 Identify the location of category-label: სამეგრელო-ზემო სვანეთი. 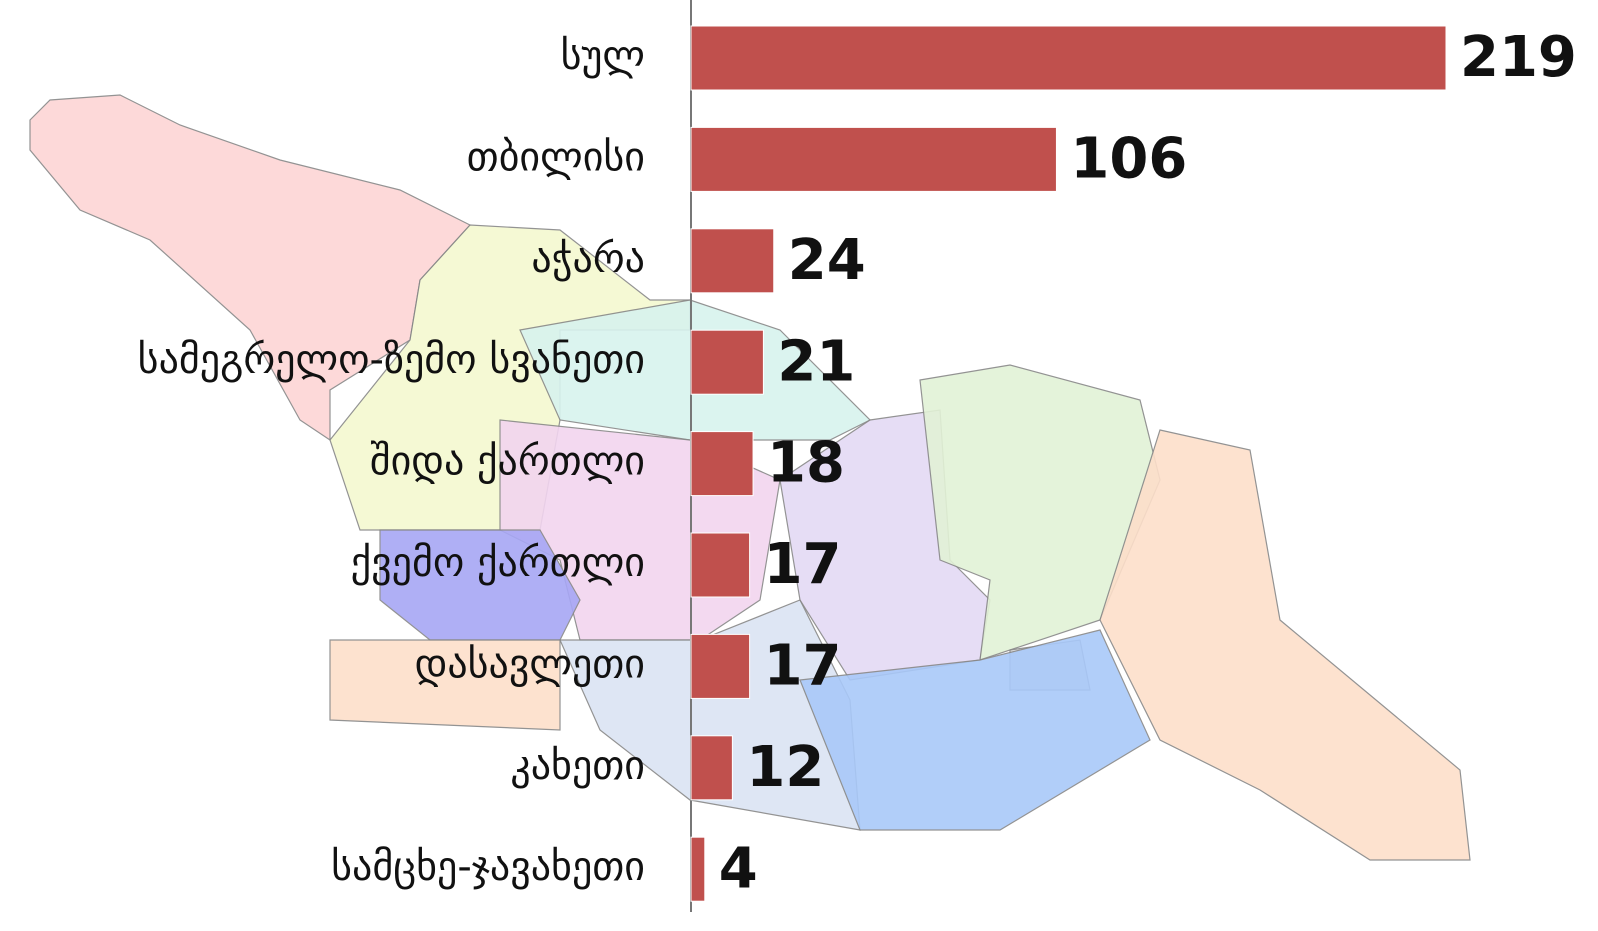
(391, 360).